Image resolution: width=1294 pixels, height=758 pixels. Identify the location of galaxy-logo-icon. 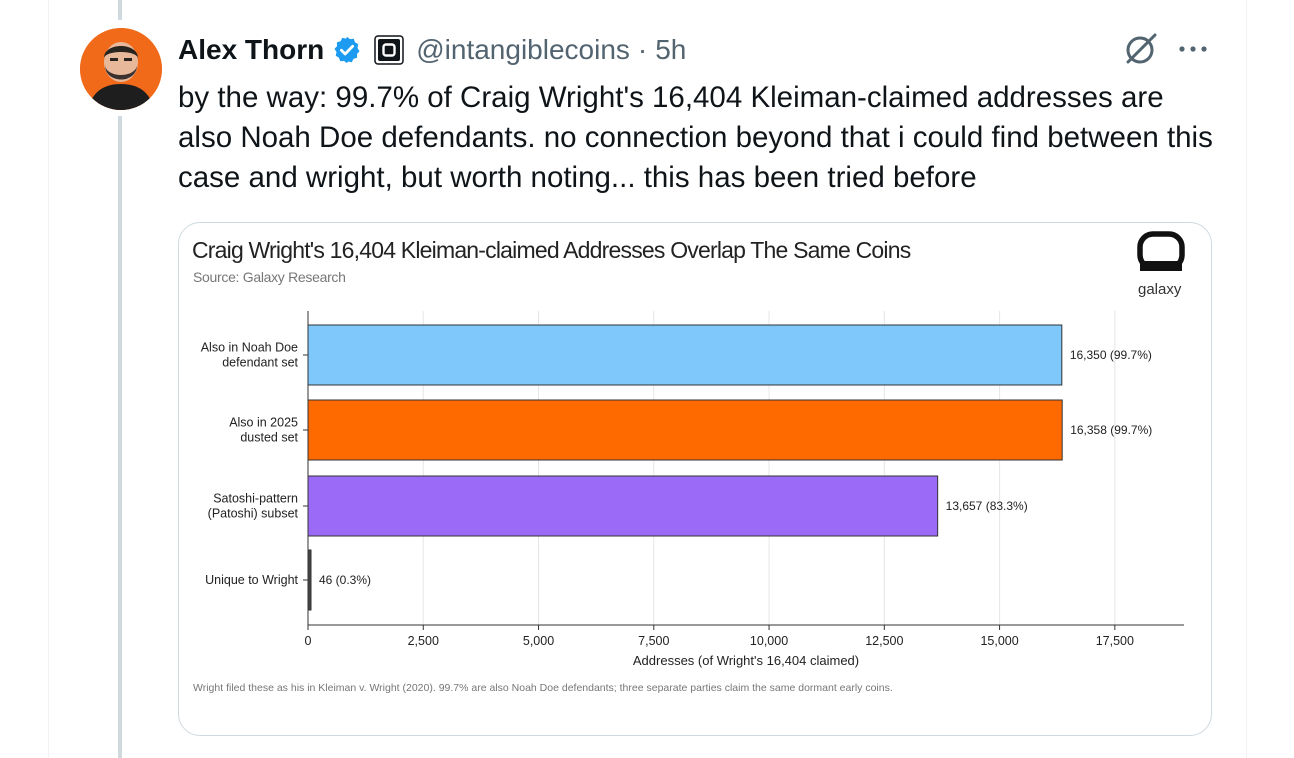
(1161, 253).